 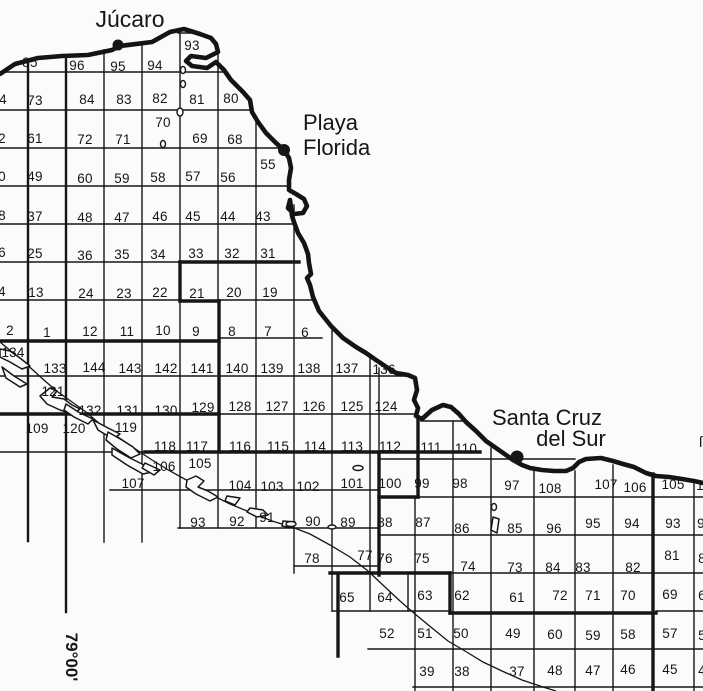 I want to click on grid-cell-number: 74, so click(x=468, y=566).